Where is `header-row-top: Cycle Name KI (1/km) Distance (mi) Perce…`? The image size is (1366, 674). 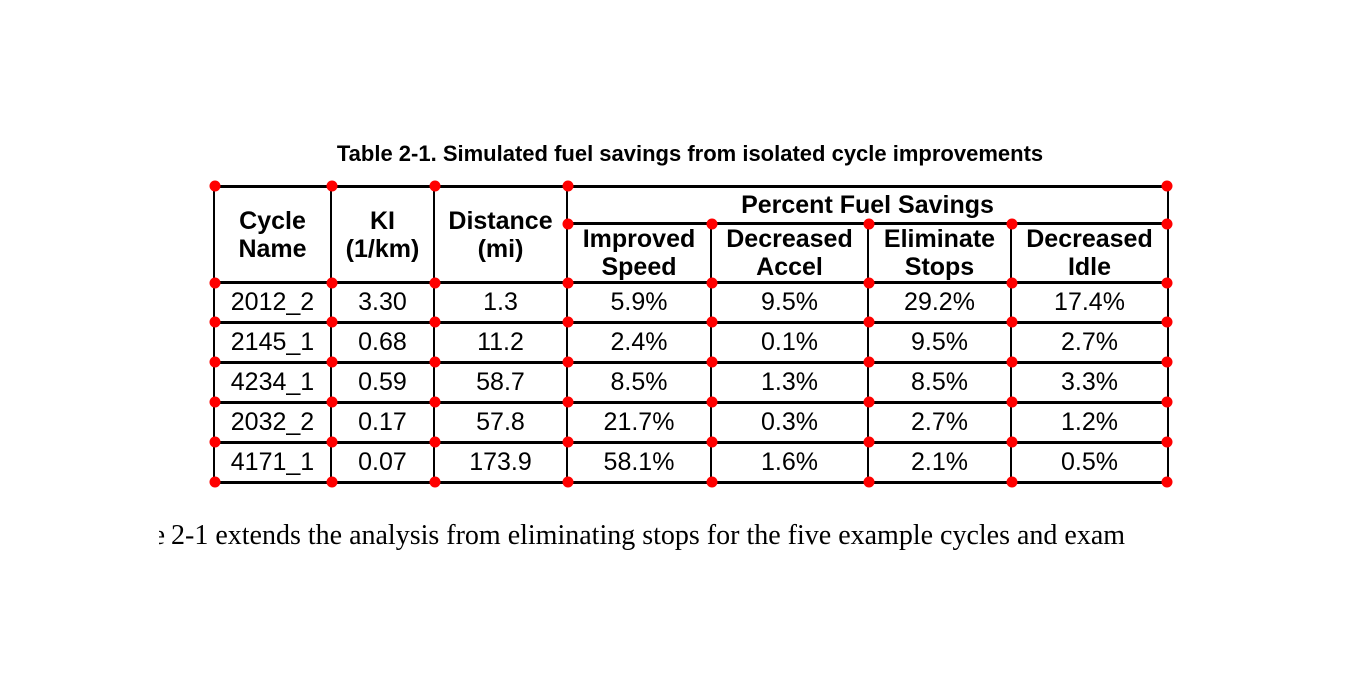 header-row-top: Cycle Name KI (1/km) Distance (mi) Perce… is located at coordinates (691, 234).